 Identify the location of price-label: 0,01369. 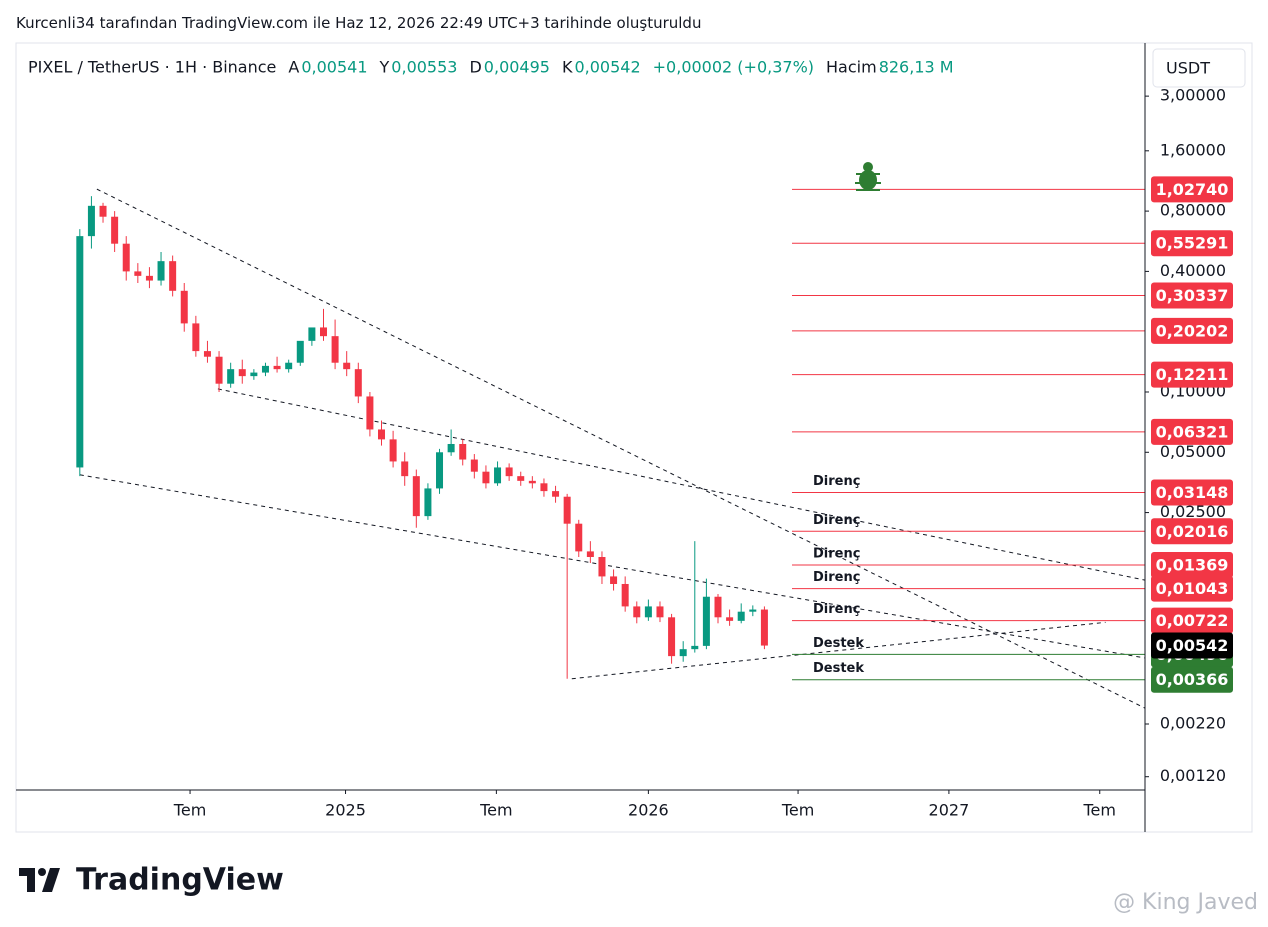
(1192, 564).